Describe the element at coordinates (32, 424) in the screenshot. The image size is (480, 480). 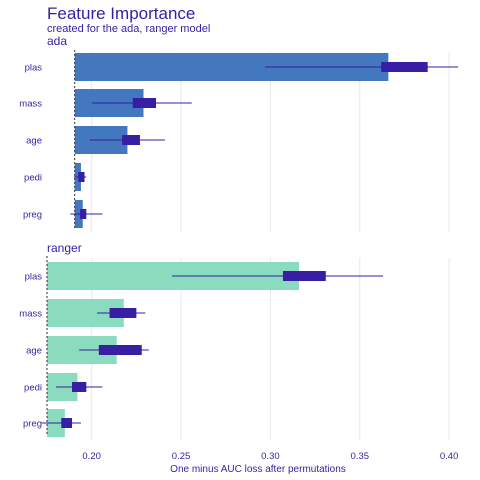
I see `tick-label-ranger-preg: preg` at that location.